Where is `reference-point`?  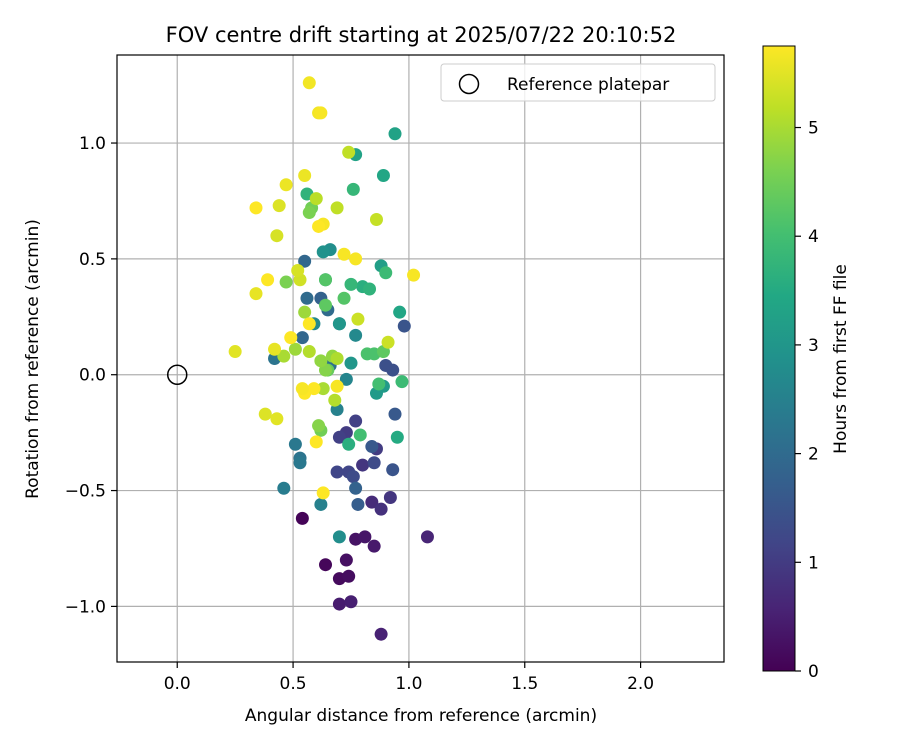
reference-point is located at coordinates (177, 374).